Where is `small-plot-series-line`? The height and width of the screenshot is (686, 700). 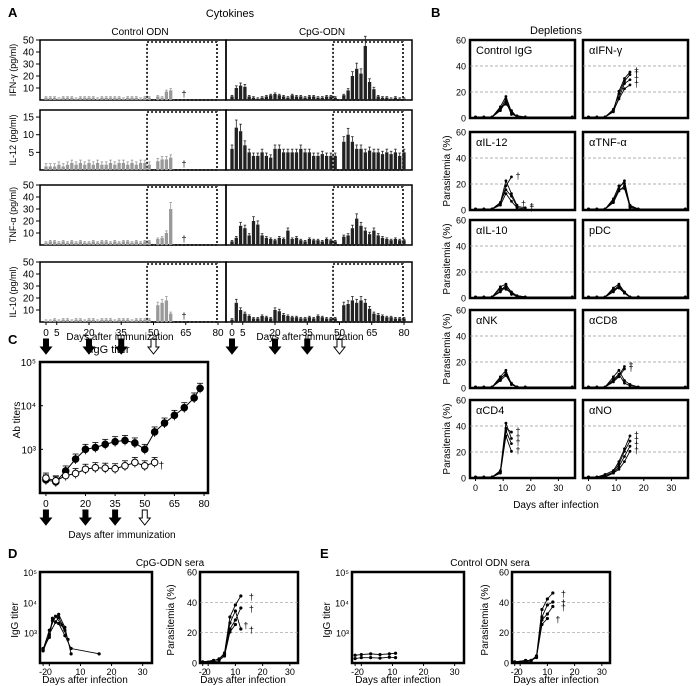 small-plot-series-line is located at coordinates (534, 632).